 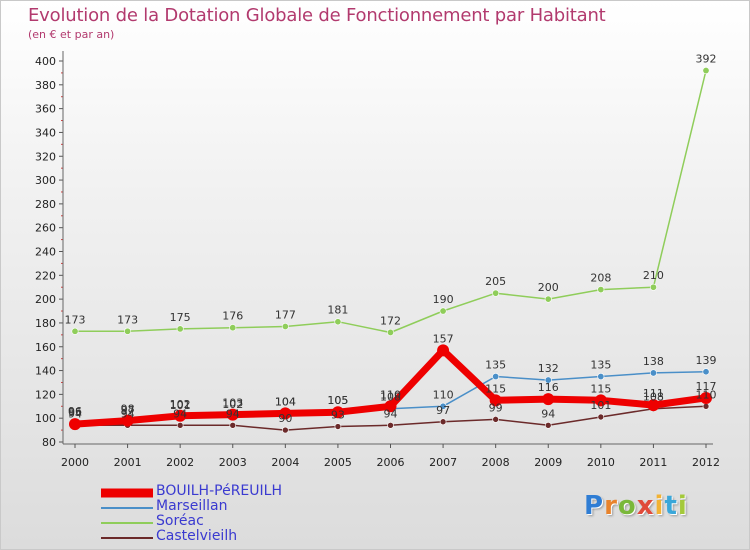 What do you see at coordinates (337, 310) in the screenshot?
I see `data-label-soreac: 181` at bounding box center [337, 310].